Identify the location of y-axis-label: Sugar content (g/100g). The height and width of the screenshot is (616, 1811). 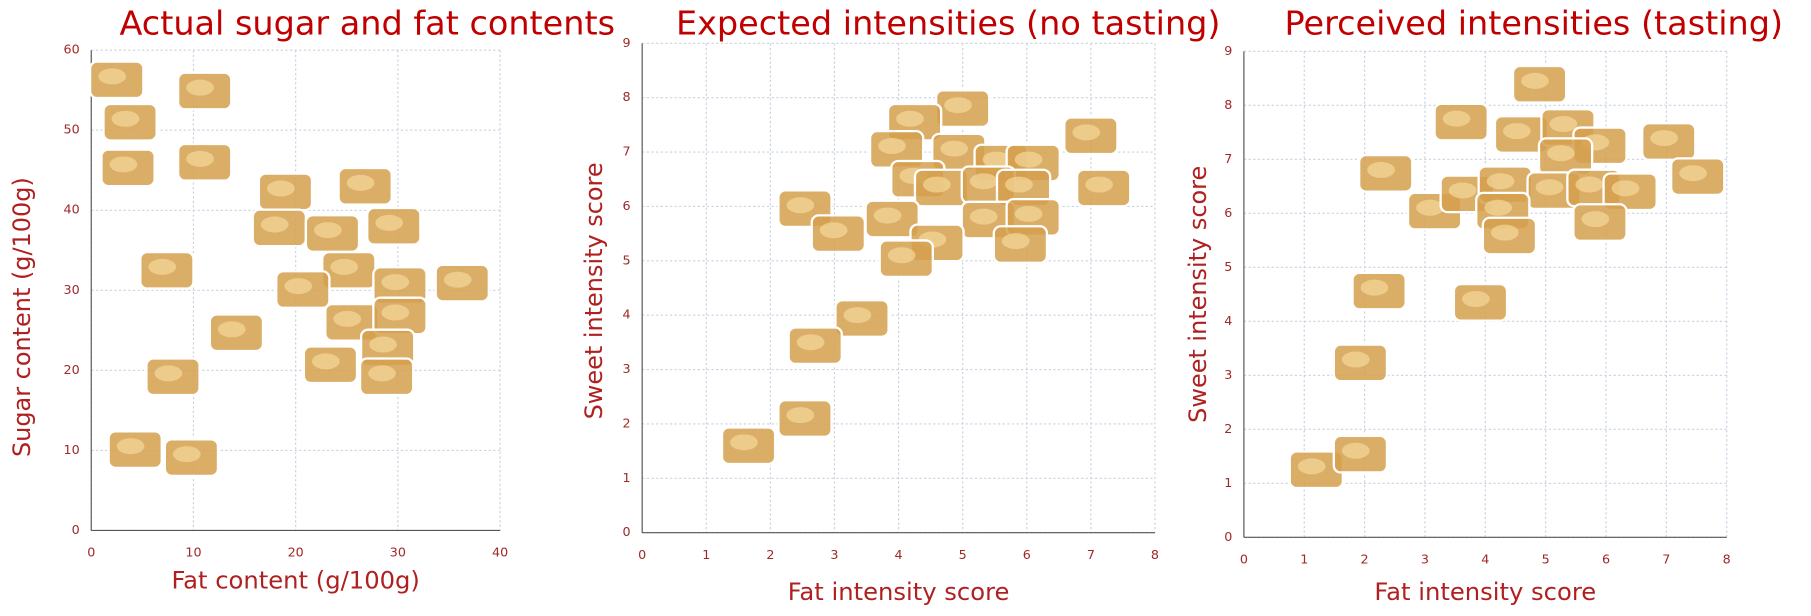
(22, 317).